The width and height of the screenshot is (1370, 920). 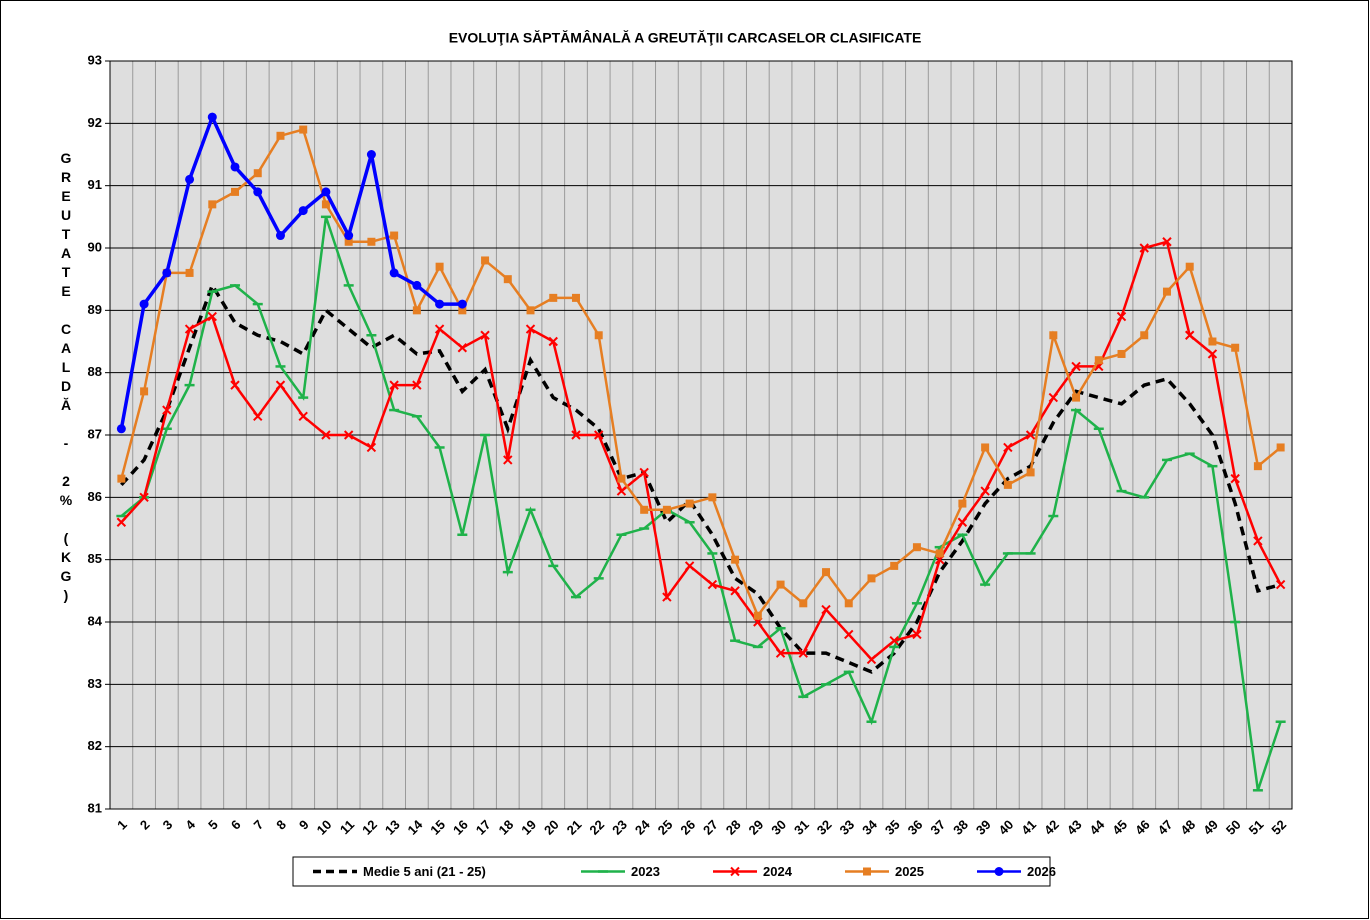 What do you see at coordinates (95, 433) in the screenshot?
I see `y-tick-label: 87` at bounding box center [95, 433].